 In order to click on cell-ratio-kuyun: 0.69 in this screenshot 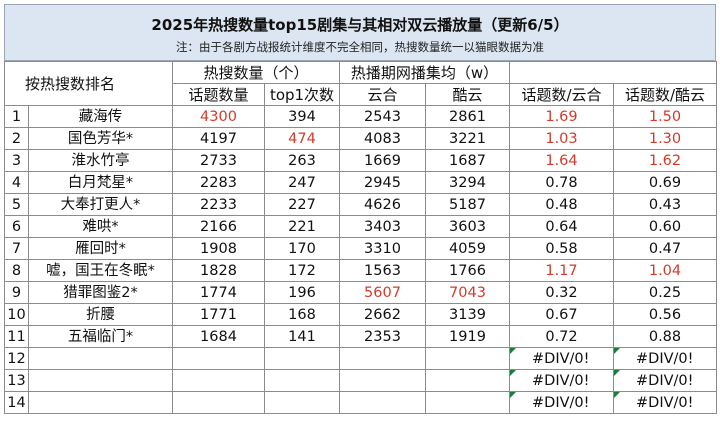, I will do `click(665, 182)`.